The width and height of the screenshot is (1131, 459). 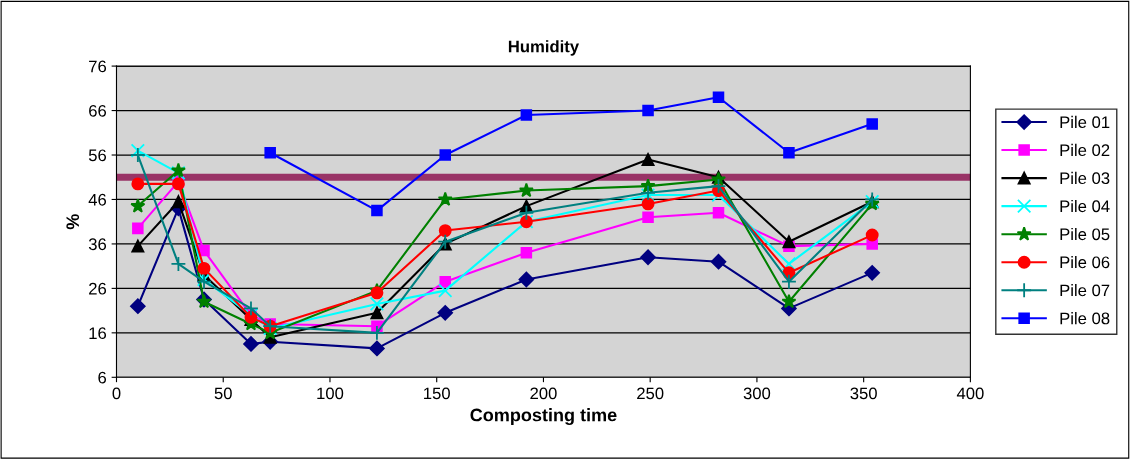 What do you see at coordinates (1085, 290) in the screenshot?
I see `legend-label: Pile 07` at bounding box center [1085, 290].